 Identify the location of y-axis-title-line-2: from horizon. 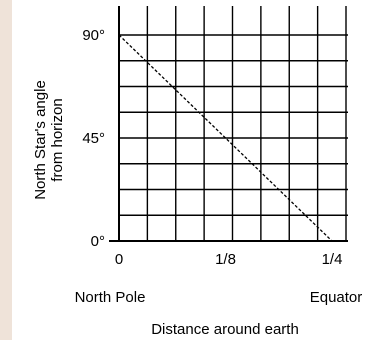
(57, 139).